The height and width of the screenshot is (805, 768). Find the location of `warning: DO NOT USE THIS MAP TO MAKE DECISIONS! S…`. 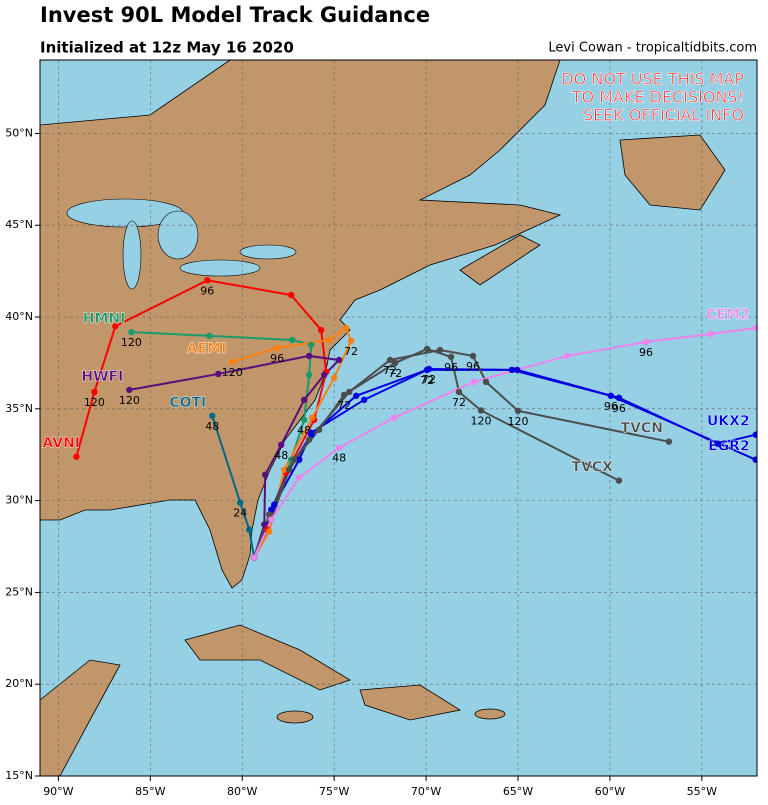

warning: DO NOT USE THIS MAP TO MAKE DECISIONS! S… is located at coordinates (653, 97).